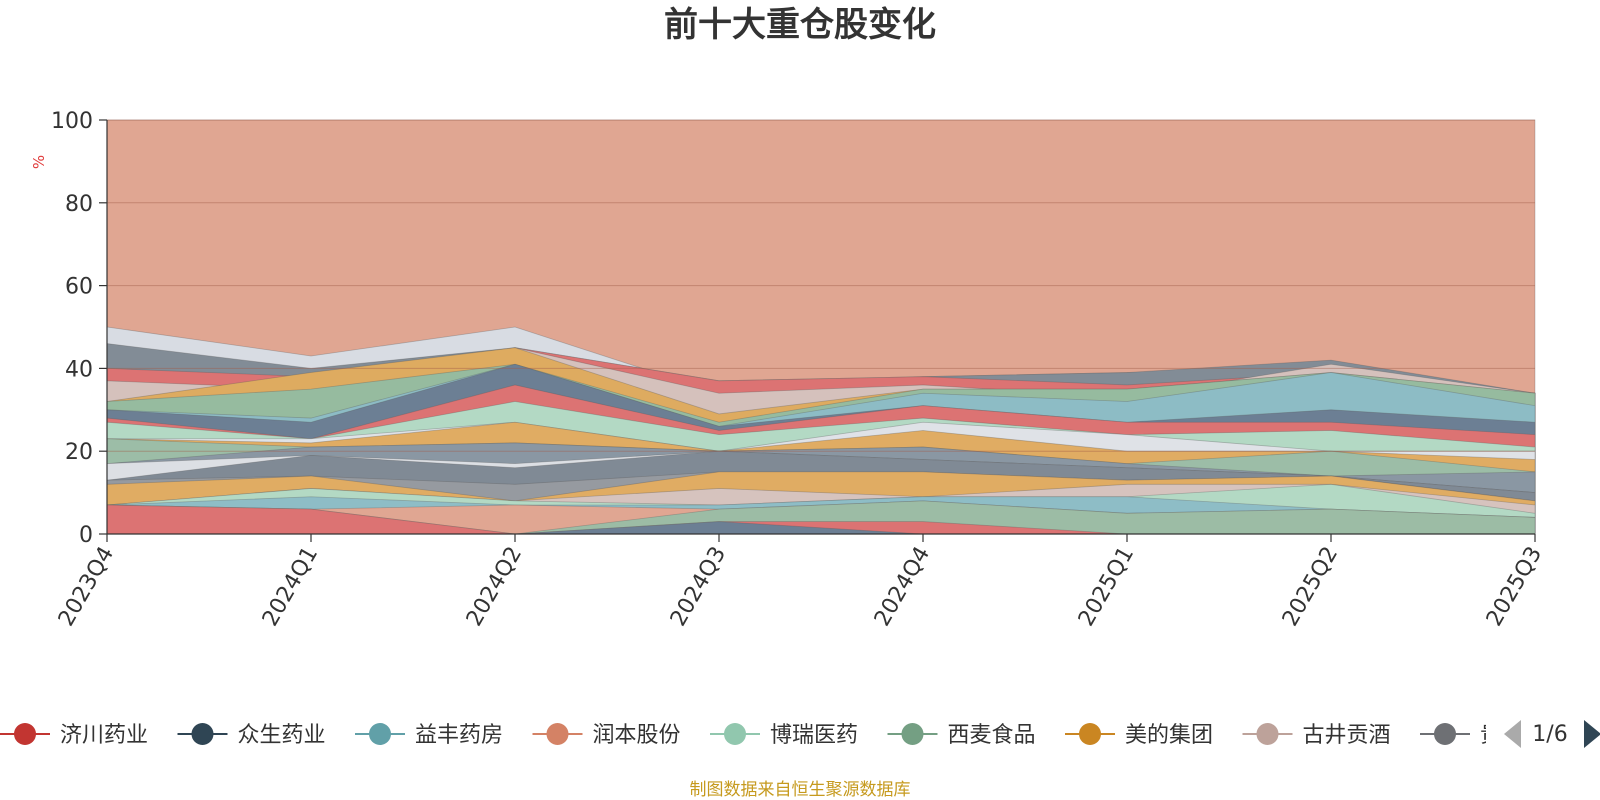 Image resolution: width=1600 pixels, height=800 pixels. Describe the element at coordinates (992, 735) in the screenshot. I see `legend-label-5: 西麦食品` at that location.